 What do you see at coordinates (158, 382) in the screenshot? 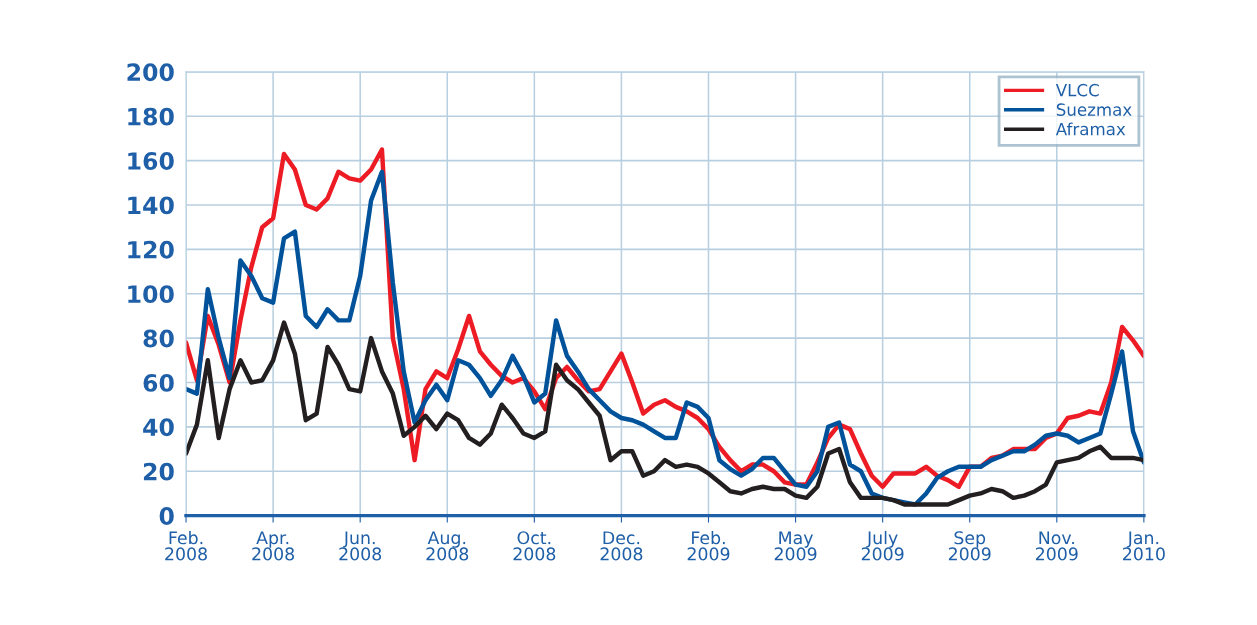
I see `y-tick-label: 60` at bounding box center [158, 382].